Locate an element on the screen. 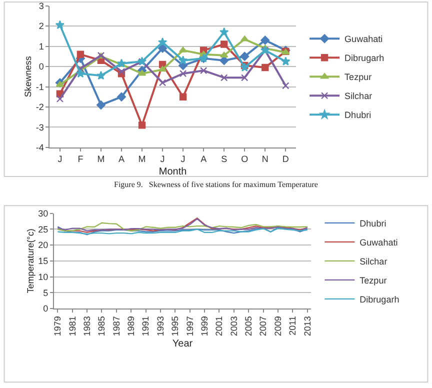  y-tick-label: 15 is located at coordinates (43, 261).